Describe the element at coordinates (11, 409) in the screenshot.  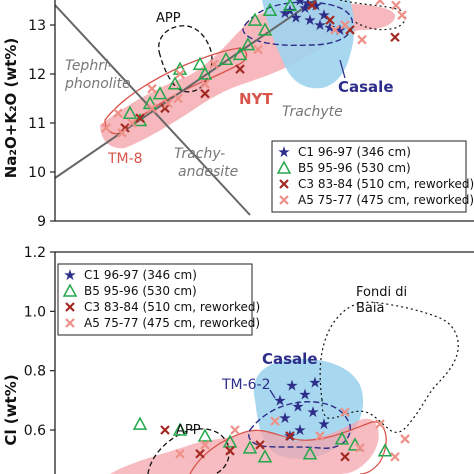
I see `bottom-ylabel: Cl (wt%)` at that location.